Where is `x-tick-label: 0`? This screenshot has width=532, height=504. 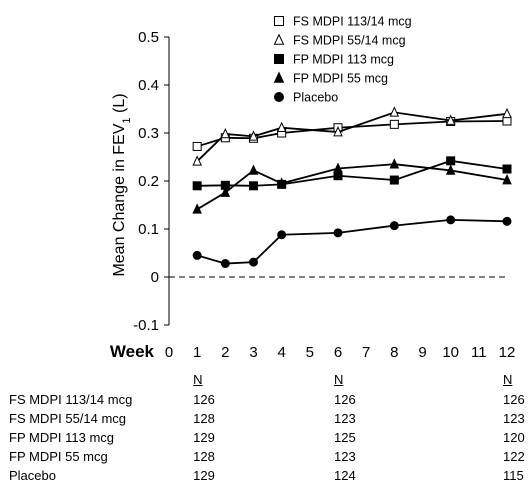 x-tick-label: 0 is located at coordinates (169, 352).